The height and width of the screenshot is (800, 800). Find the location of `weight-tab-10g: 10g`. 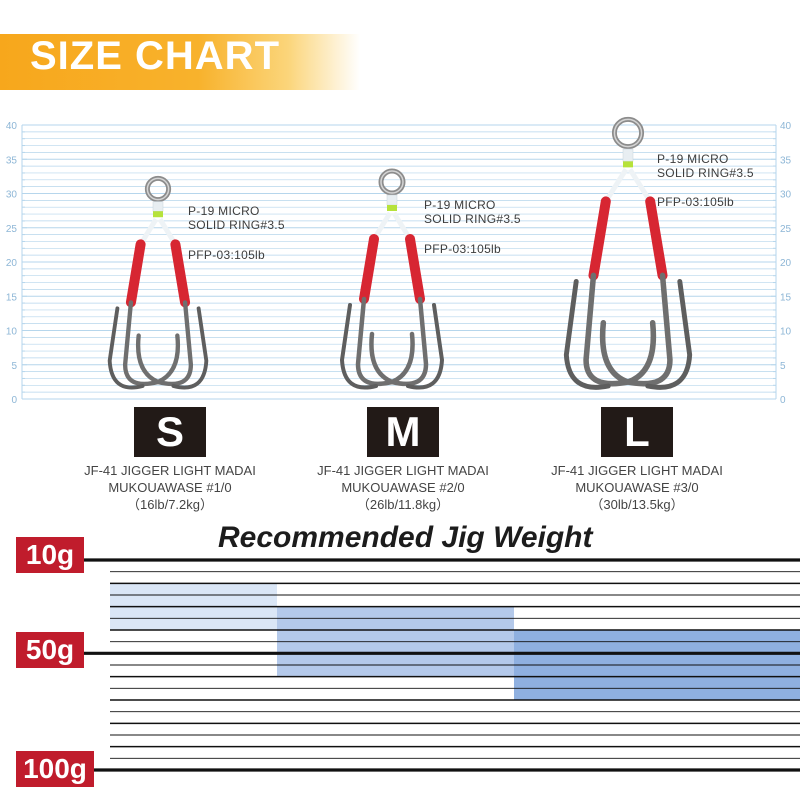

weight-tab-10g: 10g is located at coordinates (50, 555).